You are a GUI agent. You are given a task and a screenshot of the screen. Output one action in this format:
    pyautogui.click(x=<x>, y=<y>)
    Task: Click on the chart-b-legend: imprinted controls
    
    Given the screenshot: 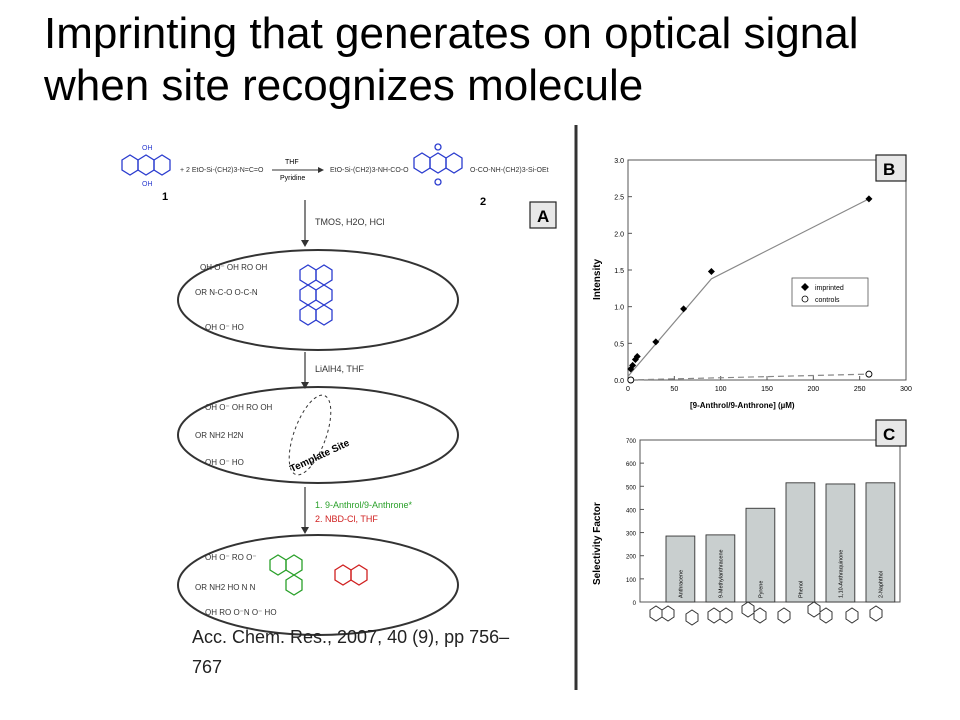 What is the action you would take?
    pyautogui.click(x=830, y=292)
    